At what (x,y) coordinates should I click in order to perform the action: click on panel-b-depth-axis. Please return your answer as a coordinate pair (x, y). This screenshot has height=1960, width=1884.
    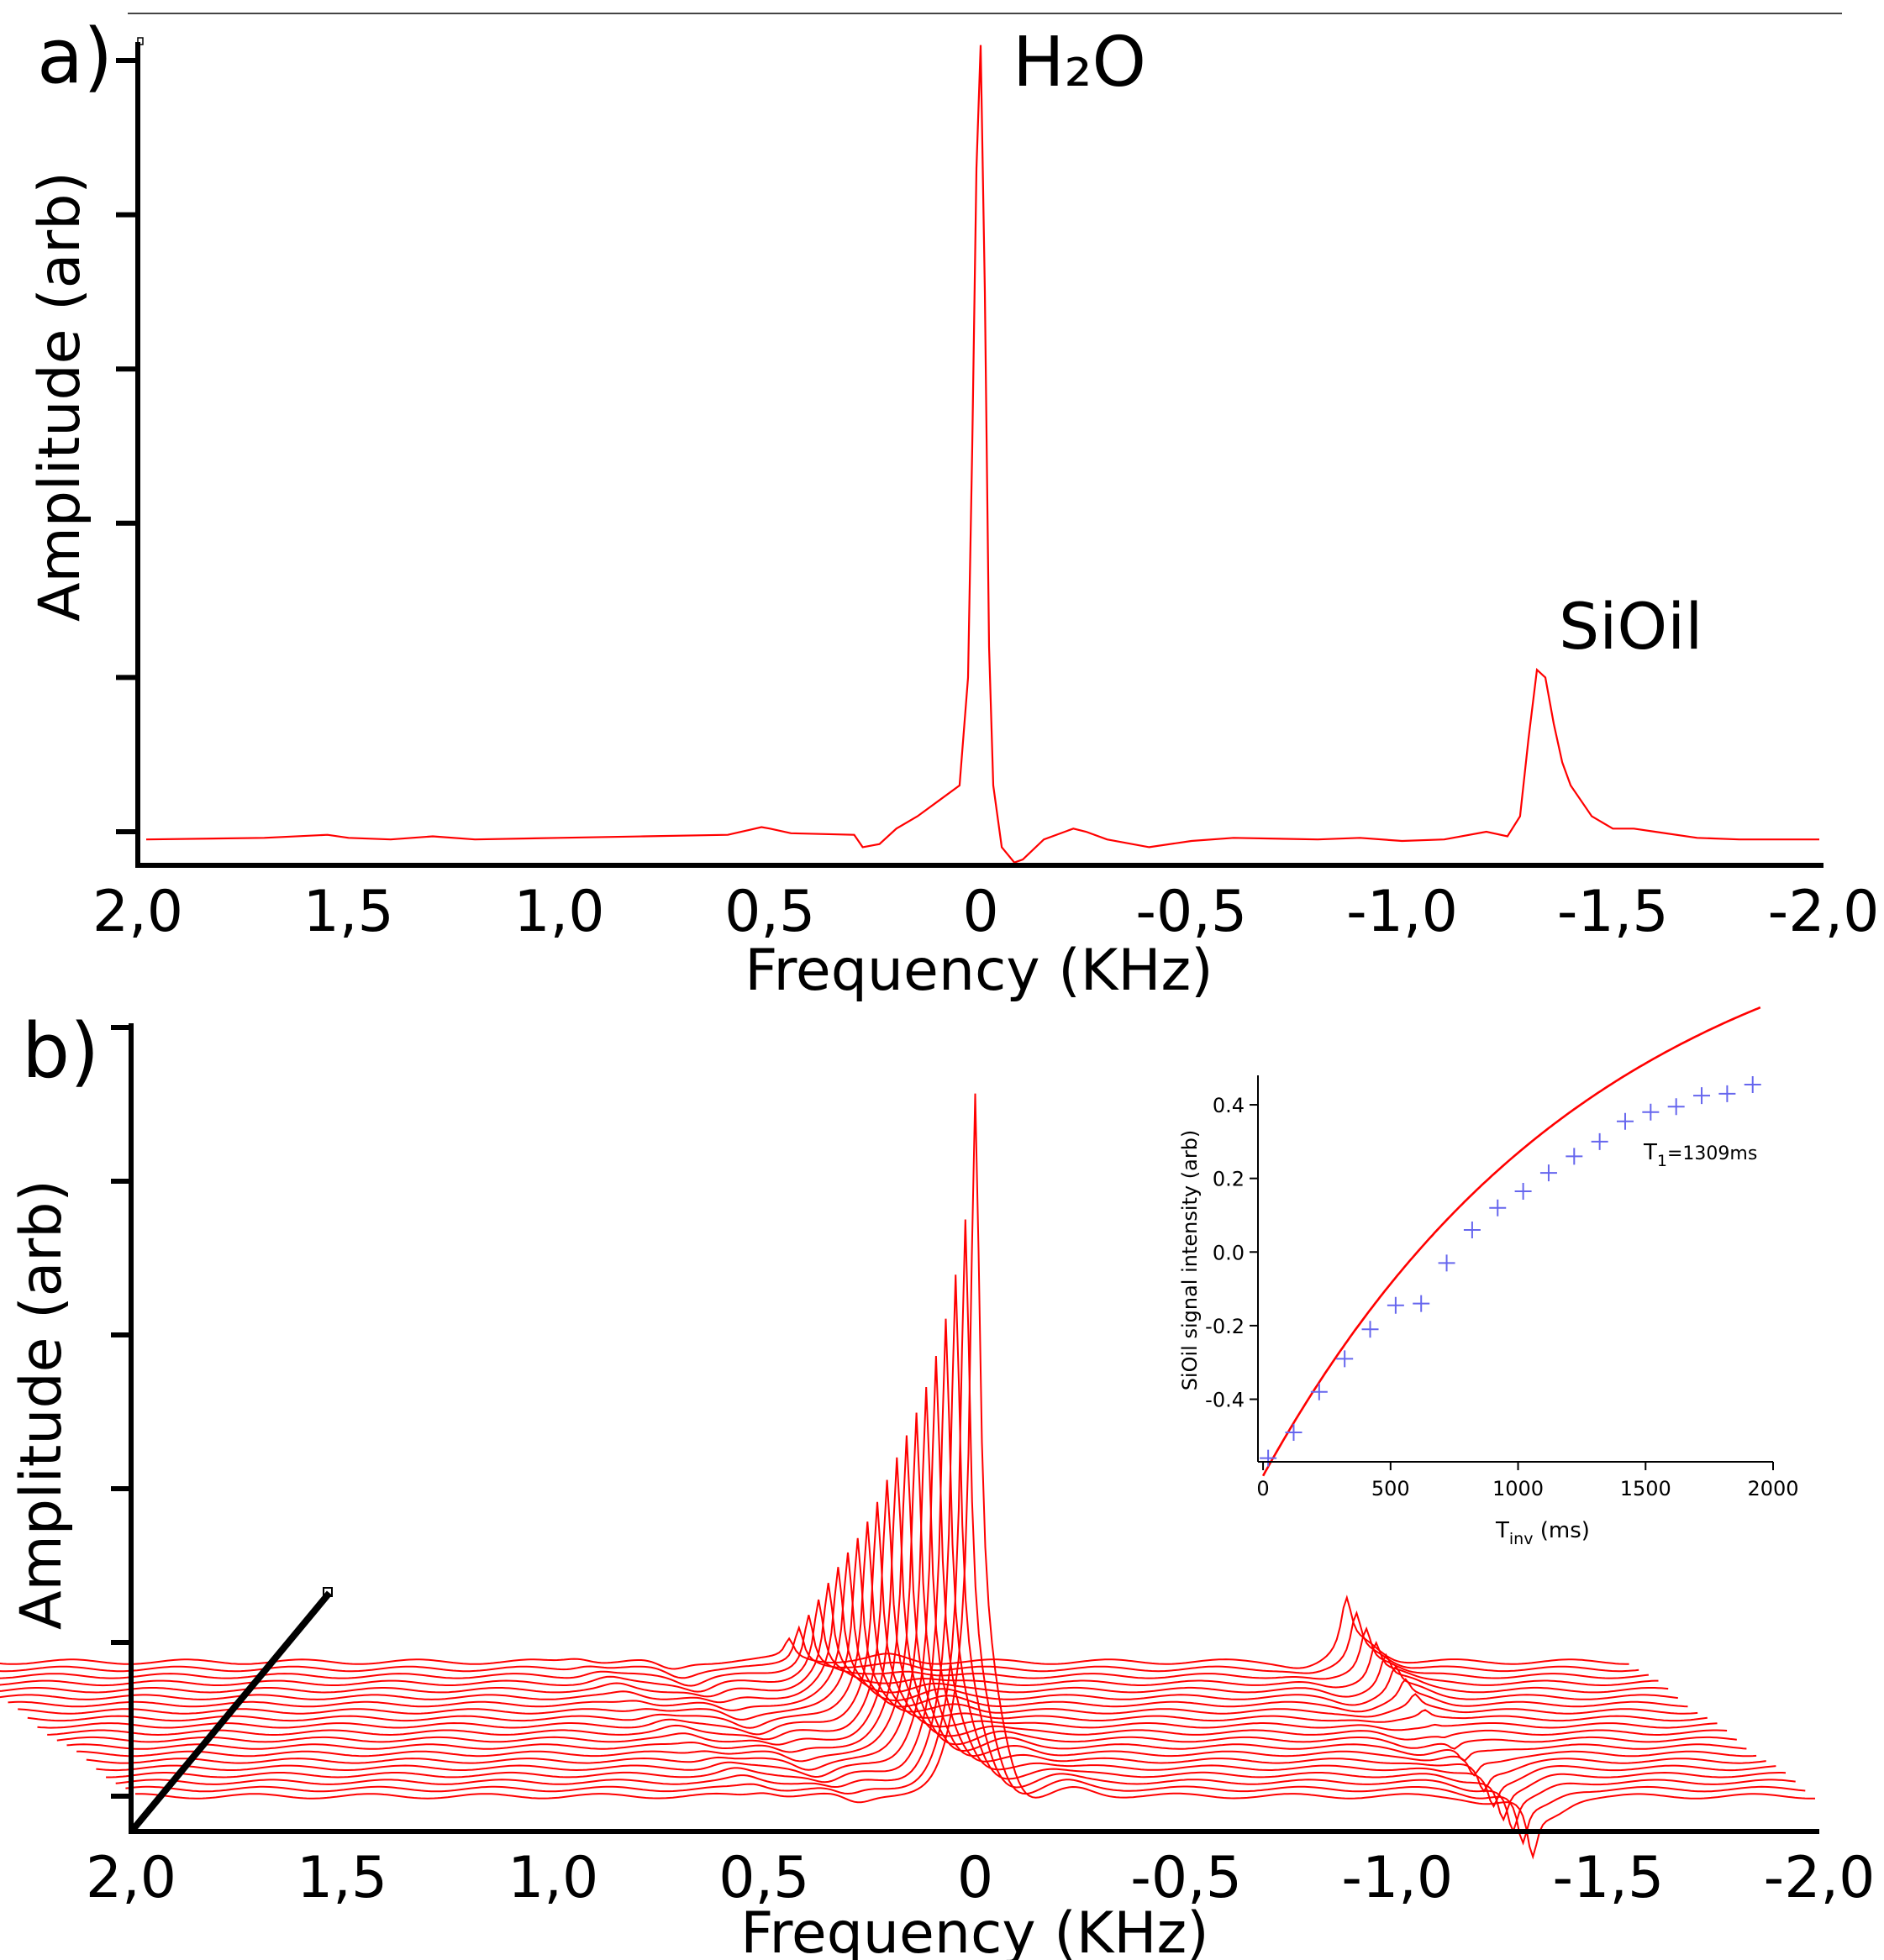
    Looking at the image, I should click on (231, 1711).